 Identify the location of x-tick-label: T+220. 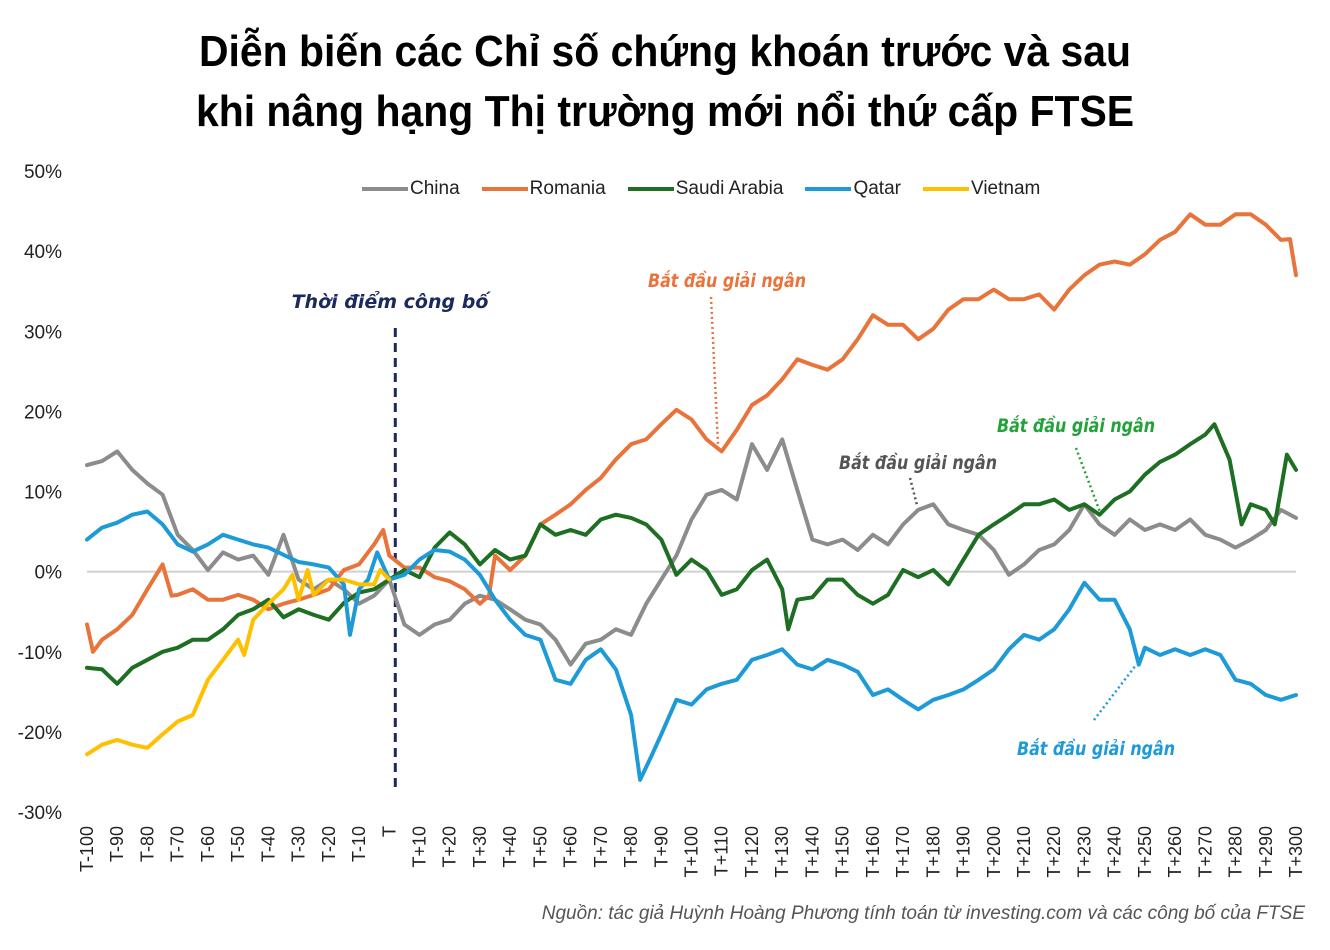
(1054, 852).